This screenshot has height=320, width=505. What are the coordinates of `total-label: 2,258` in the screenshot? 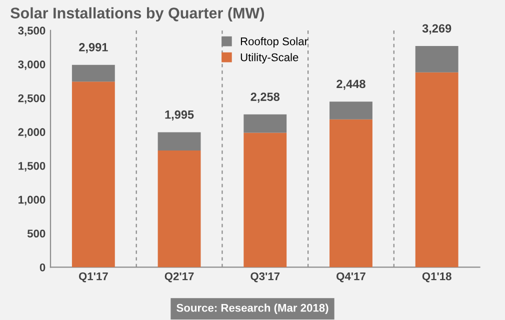 It's located at (265, 97).